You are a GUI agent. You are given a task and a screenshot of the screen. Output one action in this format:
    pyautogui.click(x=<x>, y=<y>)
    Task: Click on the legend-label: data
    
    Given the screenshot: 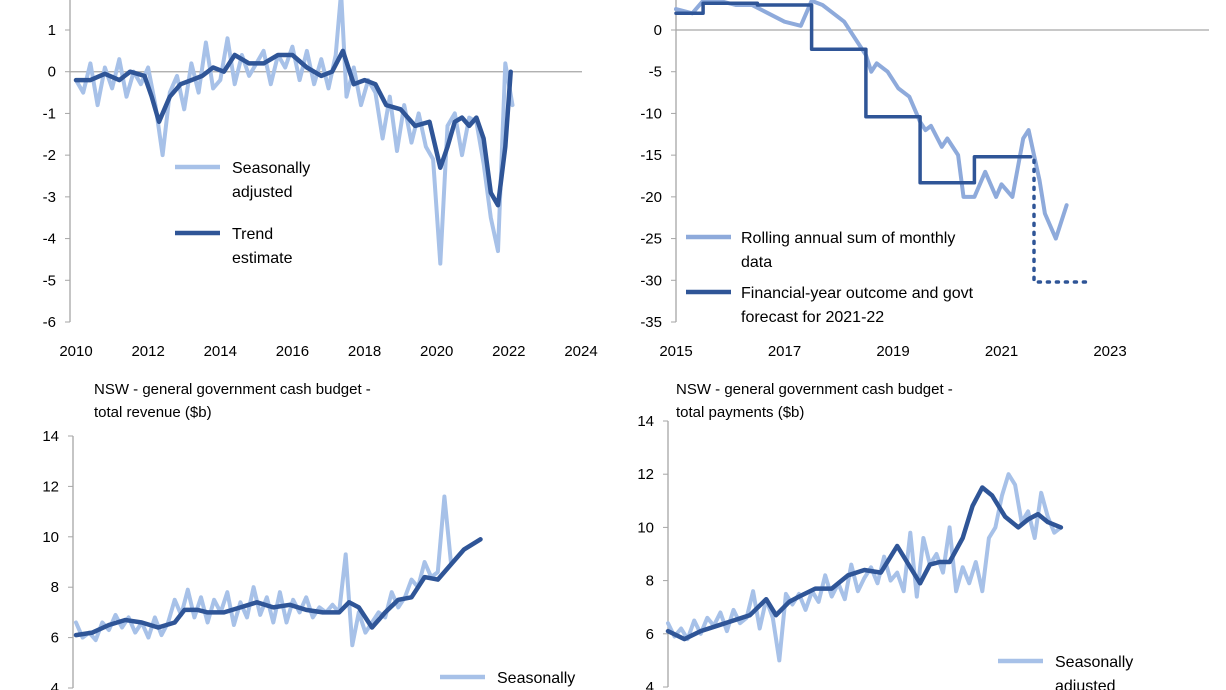 What is the action you would take?
    pyautogui.click(x=756, y=262)
    